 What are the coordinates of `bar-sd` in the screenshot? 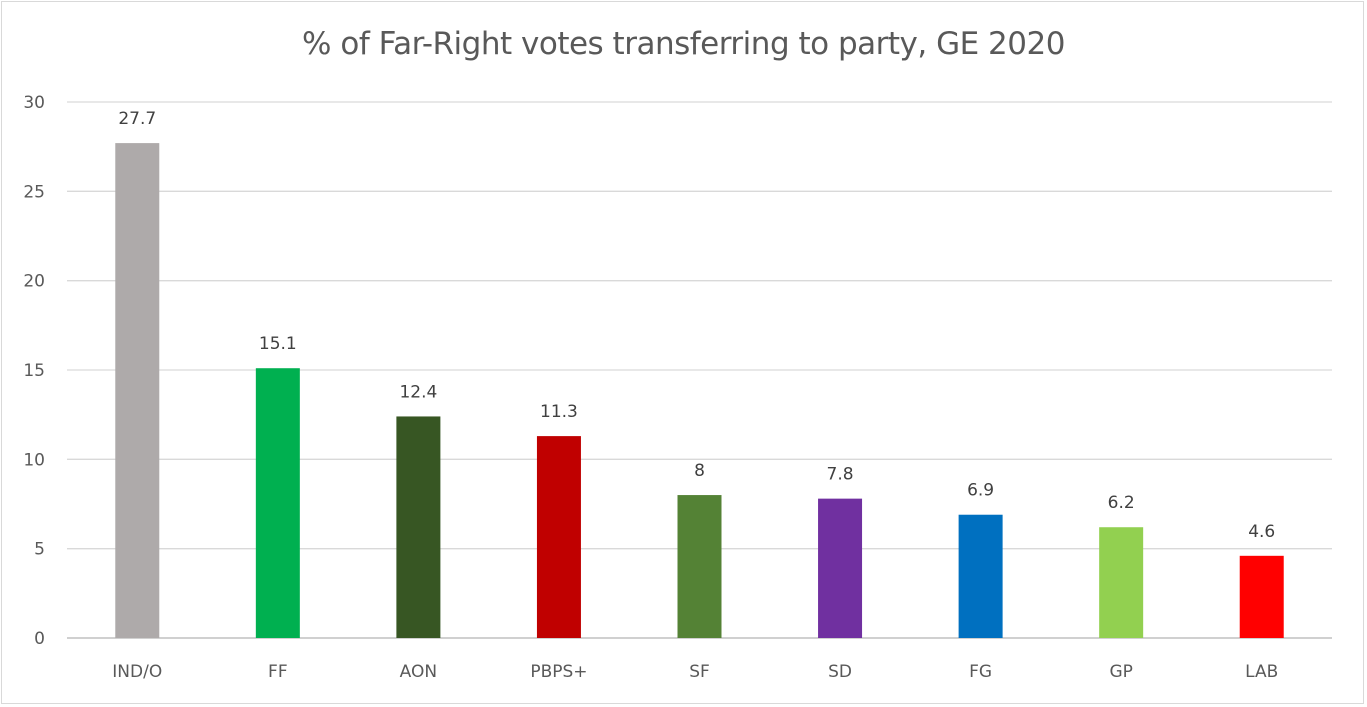 It's located at (840, 568).